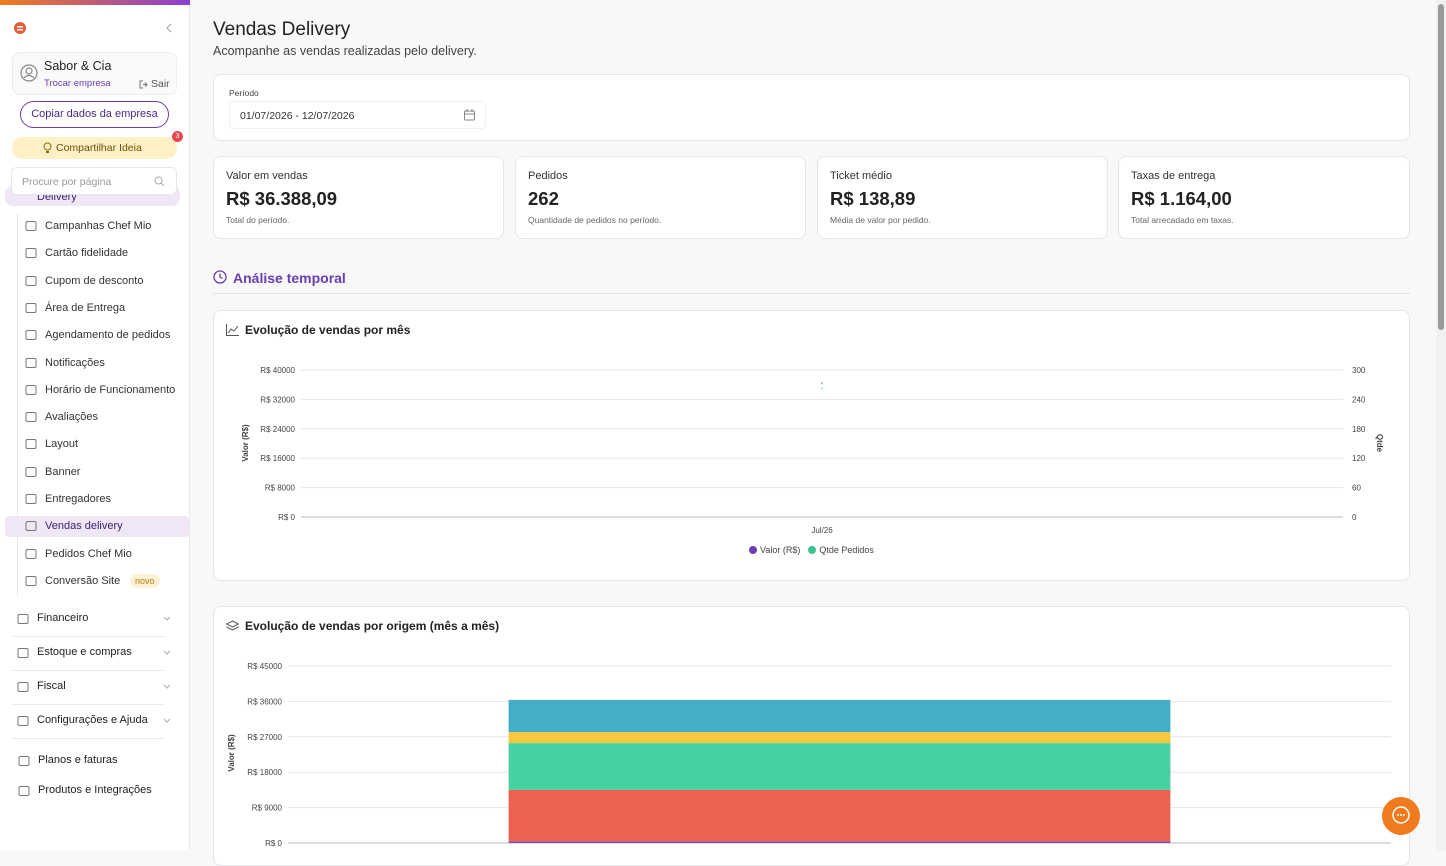  I want to click on menu-item: Vendas delivery, so click(97, 527).